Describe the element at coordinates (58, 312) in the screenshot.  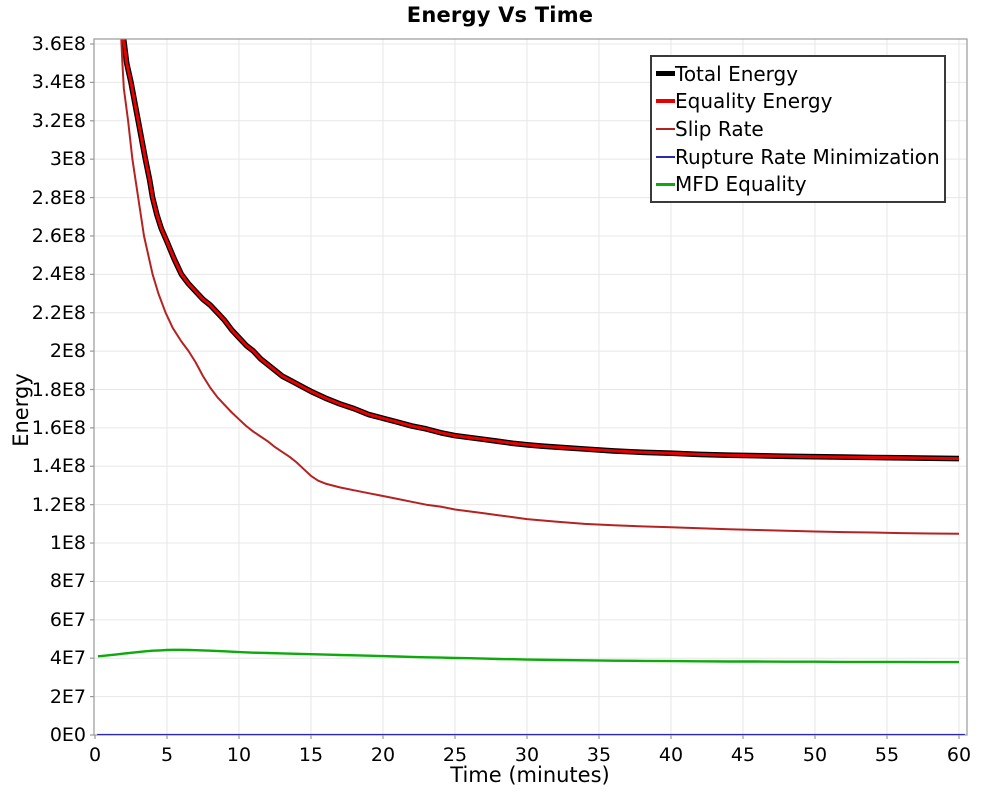
I see `y-tick-label: 2.2E8` at that location.